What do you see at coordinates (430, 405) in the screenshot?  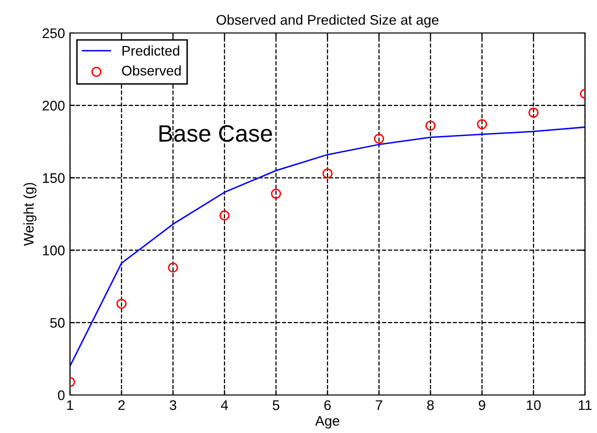 I see `x-tick-label: 8` at bounding box center [430, 405].